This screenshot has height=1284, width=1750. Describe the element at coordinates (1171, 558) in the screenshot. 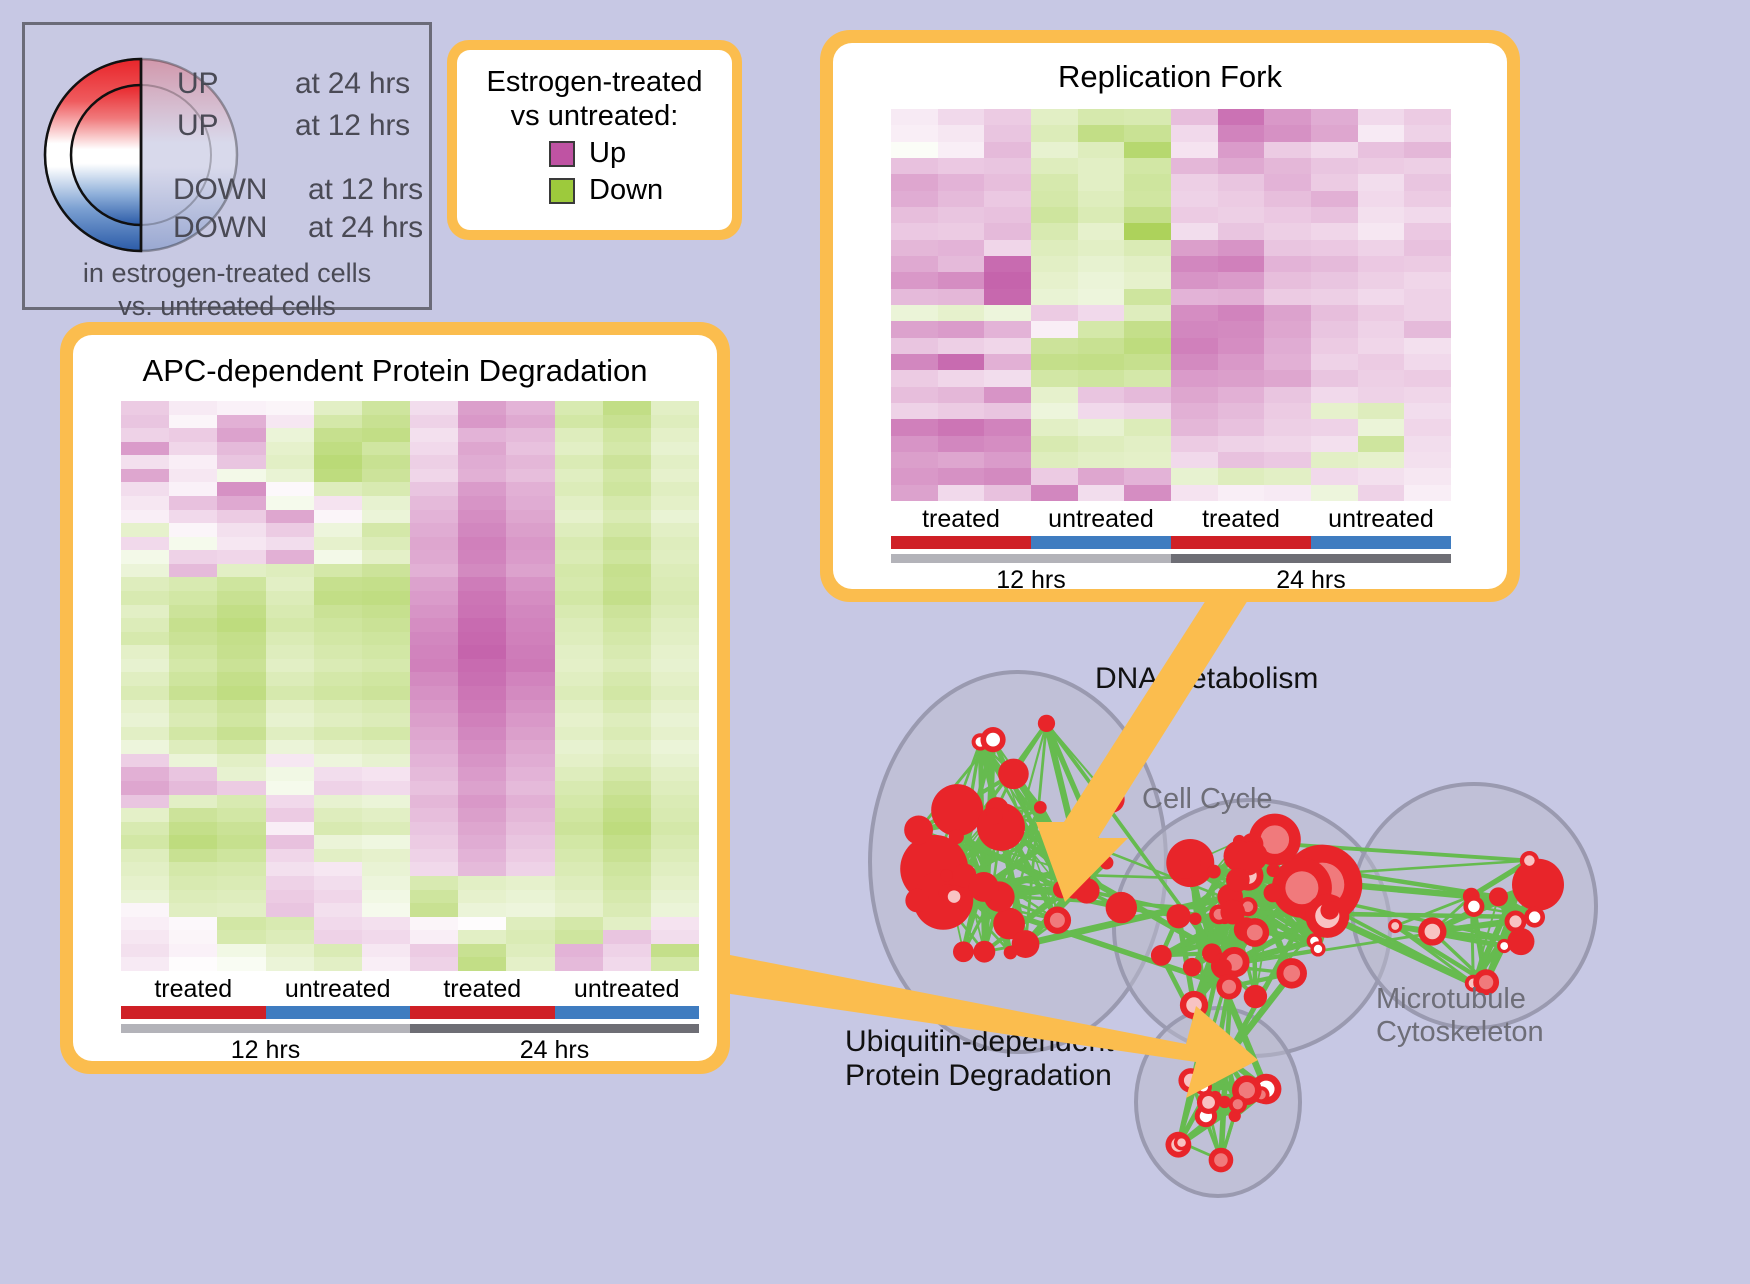

I see `axis-time-bars-rf` at that location.